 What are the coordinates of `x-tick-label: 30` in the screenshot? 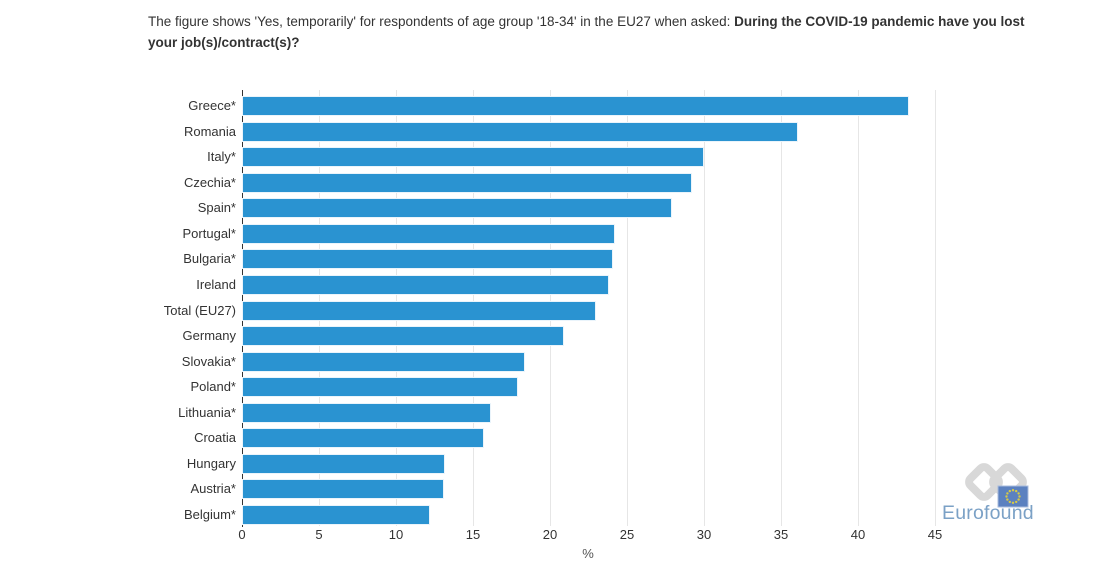 It's located at (704, 534).